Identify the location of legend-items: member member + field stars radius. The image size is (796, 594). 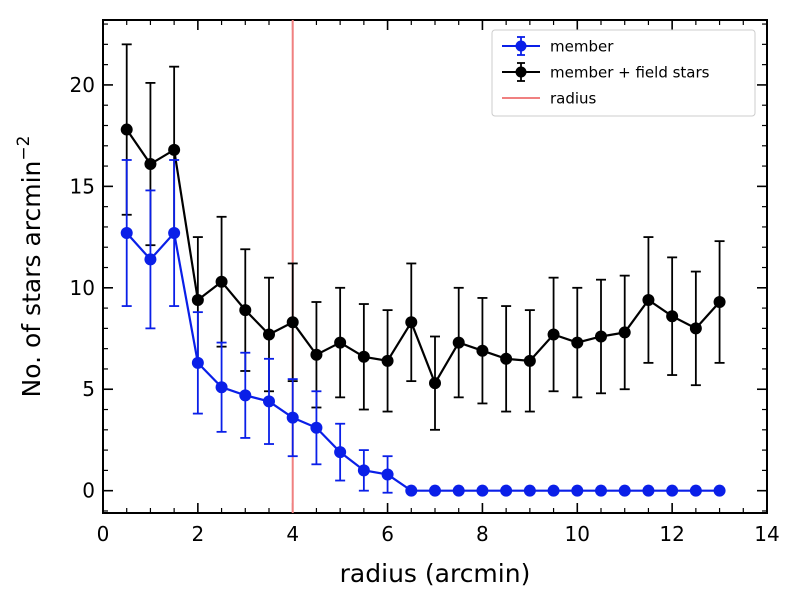
(606, 72).